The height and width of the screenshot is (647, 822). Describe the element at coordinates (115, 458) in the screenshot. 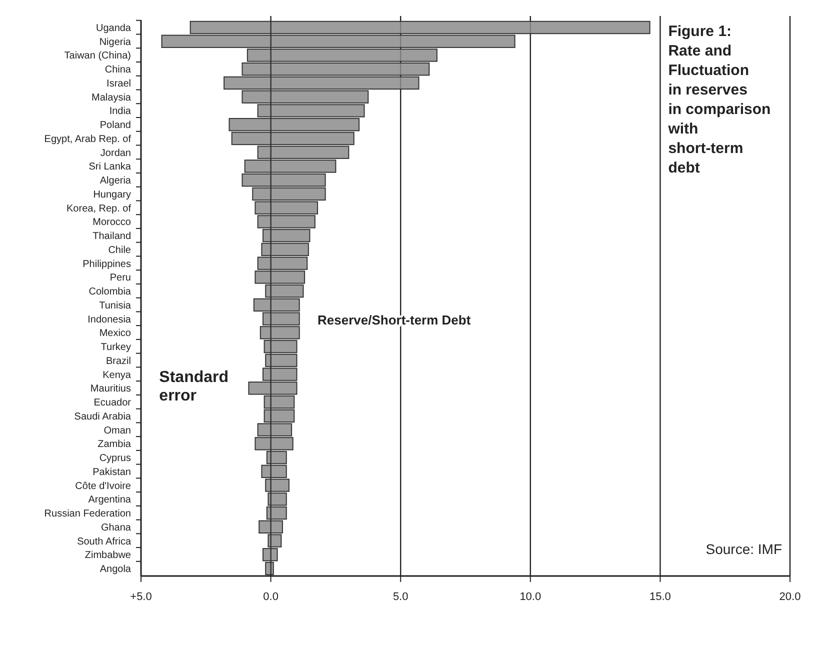

I see `y-tick-label: Cyprus` at that location.